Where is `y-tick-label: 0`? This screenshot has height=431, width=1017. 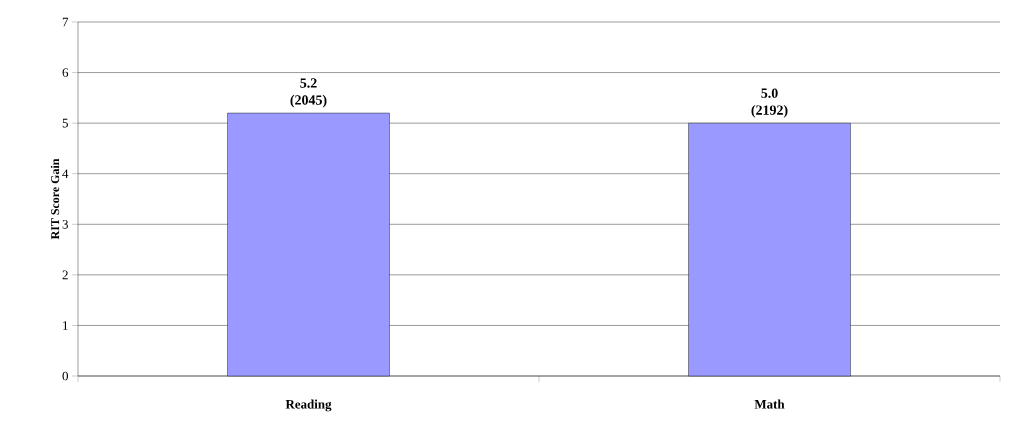
y-tick-label: 0 is located at coordinates (65, 376).